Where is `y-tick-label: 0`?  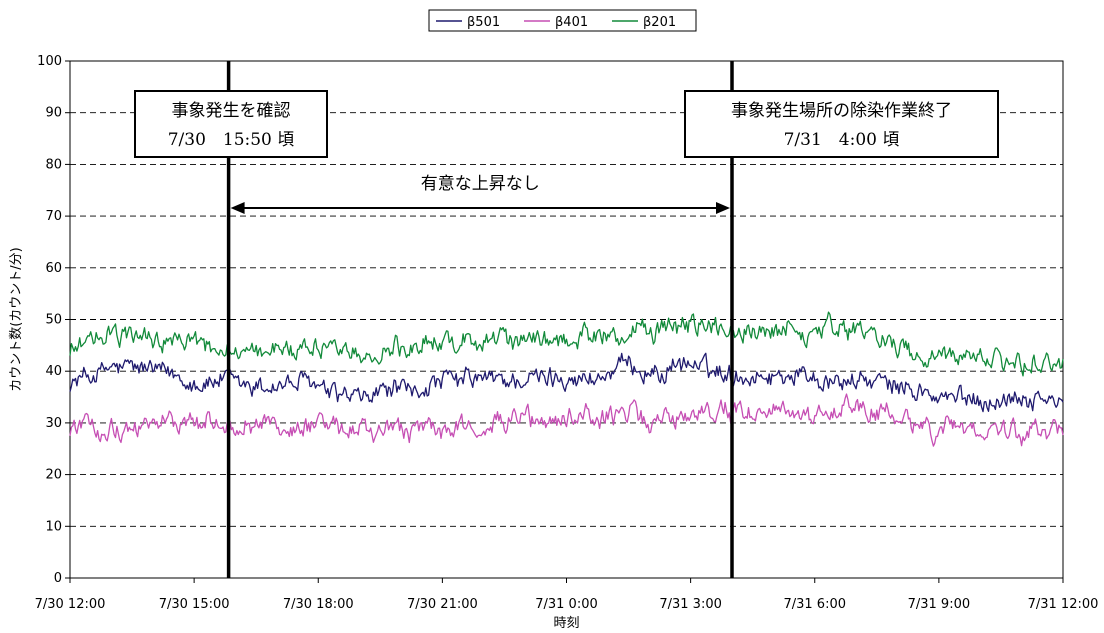
y-tick-label: 0 is located at coordinates (58, 578).